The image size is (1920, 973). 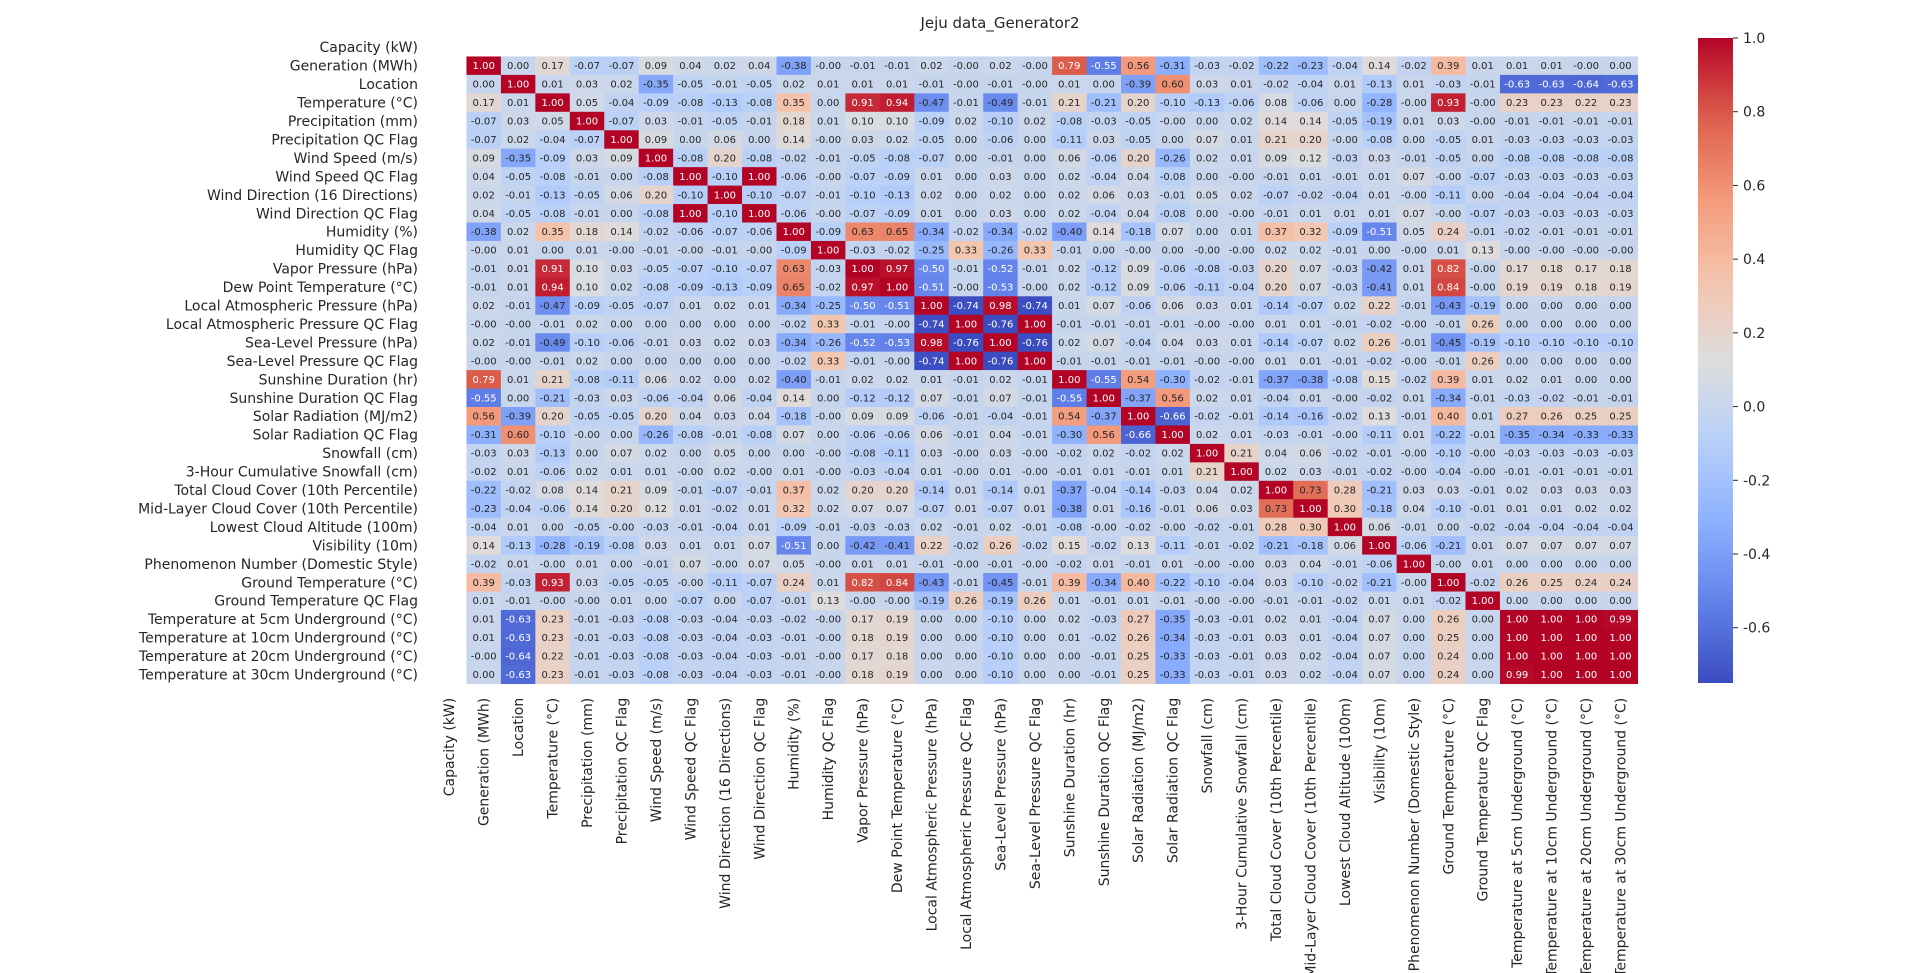 What do you see at coordinates (1379, 103) in the screenshot?
I see `cell-value-label: -0.28` at bounding box center [1379, 103].